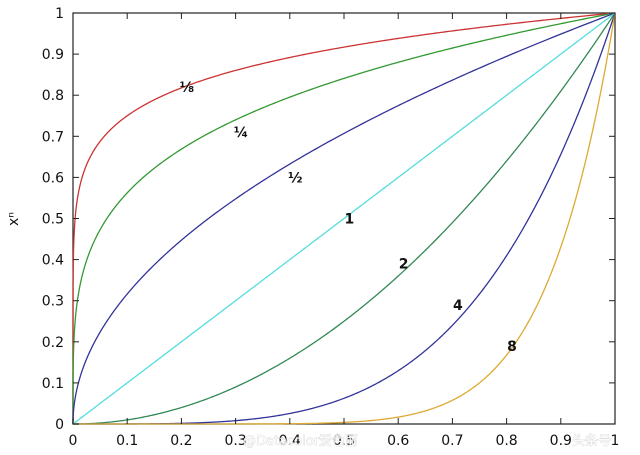 The width and height of the screenshot is (640, 455). Describe the element at coordinates (290, 441) in the screenshot. I see `x-tick-label: 0.4` at that location.